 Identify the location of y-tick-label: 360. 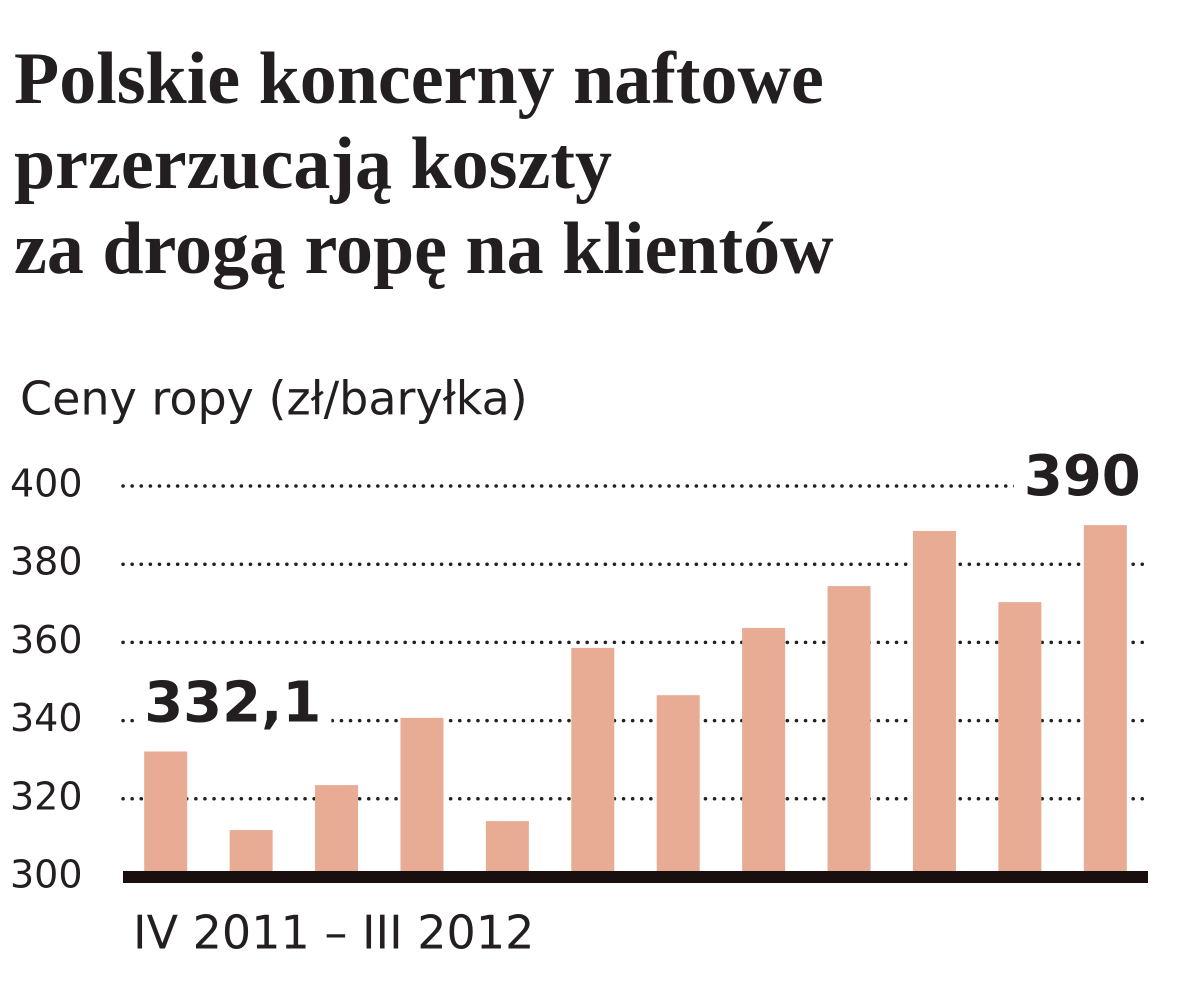
(46, 640).